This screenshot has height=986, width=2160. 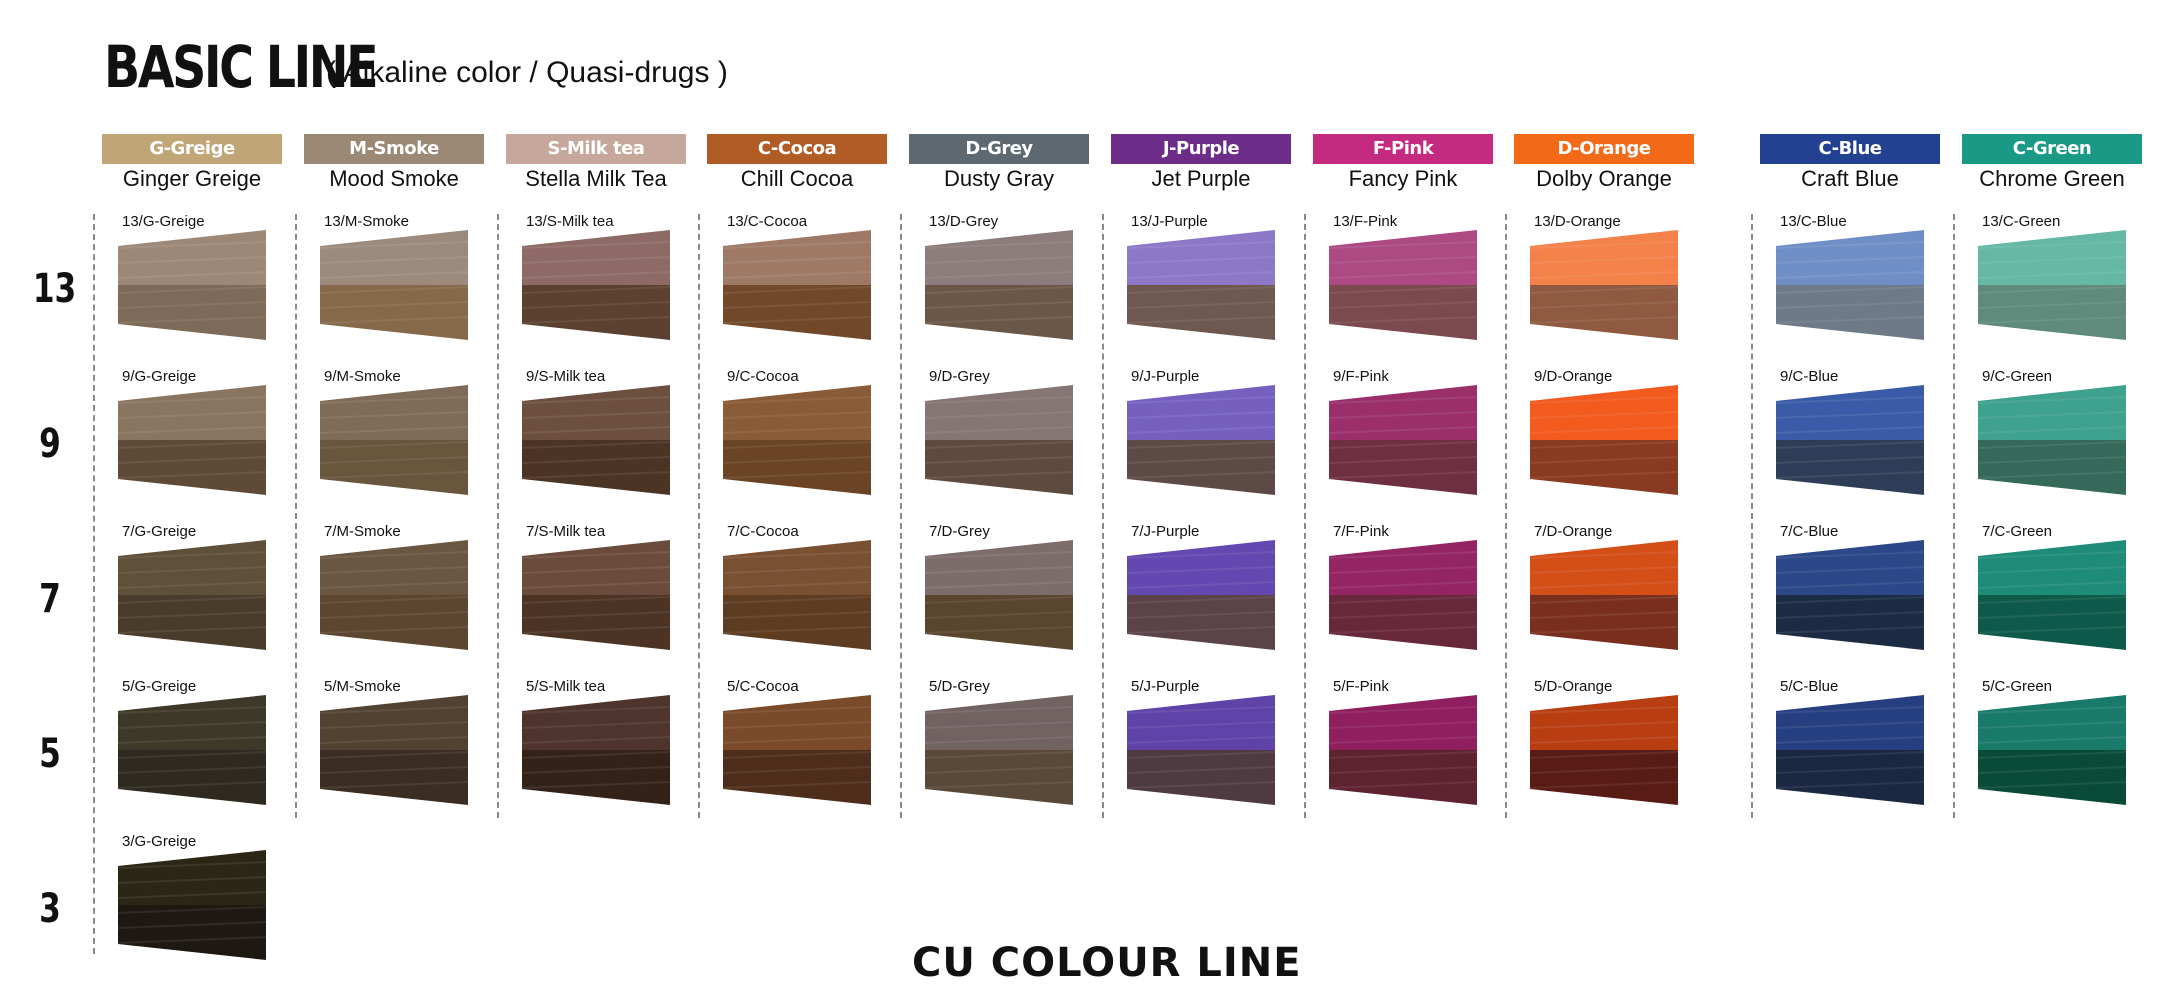 What do you see at coordinates (362, 531) in the screenshot?
I see `swatch-label: 7/M-Smoke` at bounding box center [362, 531].